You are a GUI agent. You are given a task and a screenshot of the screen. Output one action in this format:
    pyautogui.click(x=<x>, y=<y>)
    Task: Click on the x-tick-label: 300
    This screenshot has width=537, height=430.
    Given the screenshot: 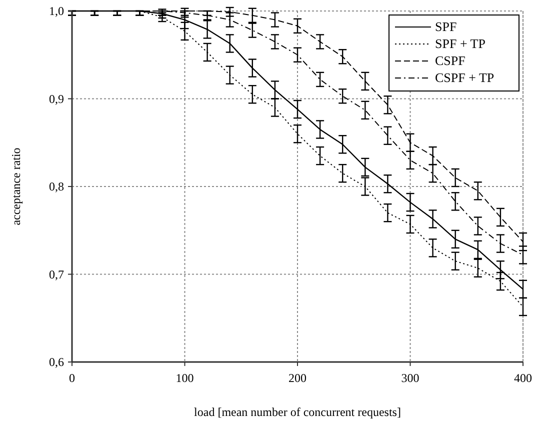 What is the action you would take?
    pyautogui.click(x=410, y=378)
    